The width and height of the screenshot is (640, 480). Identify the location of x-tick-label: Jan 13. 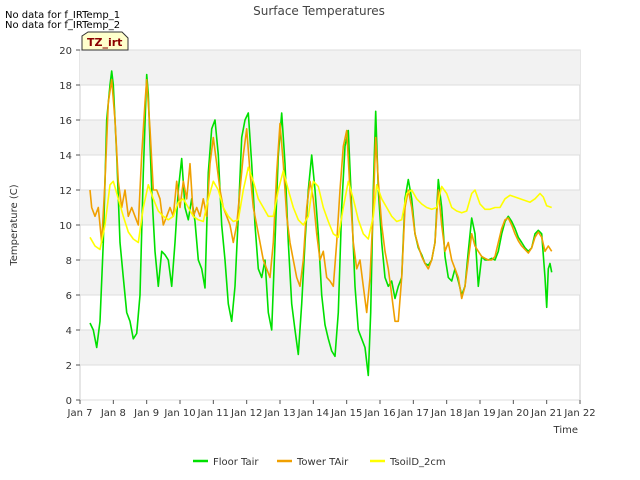
(279, 413).